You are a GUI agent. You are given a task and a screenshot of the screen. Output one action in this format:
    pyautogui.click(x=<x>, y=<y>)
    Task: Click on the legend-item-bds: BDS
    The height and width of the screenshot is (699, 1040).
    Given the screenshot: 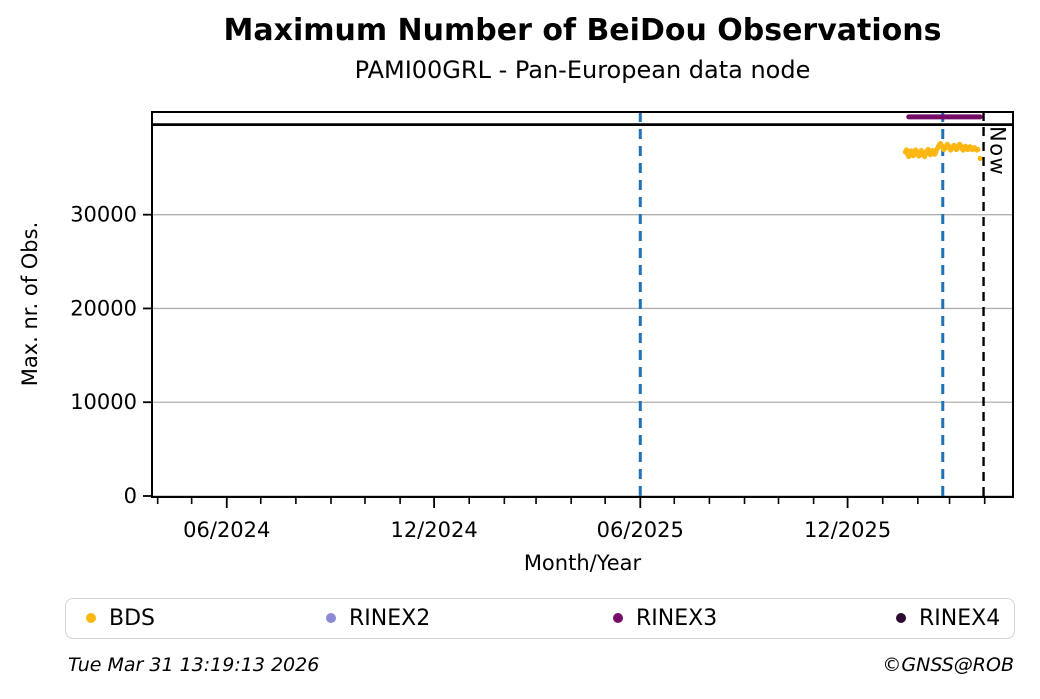 What is the action you would take?
    pyautogui.click(x=120, y=618)
    